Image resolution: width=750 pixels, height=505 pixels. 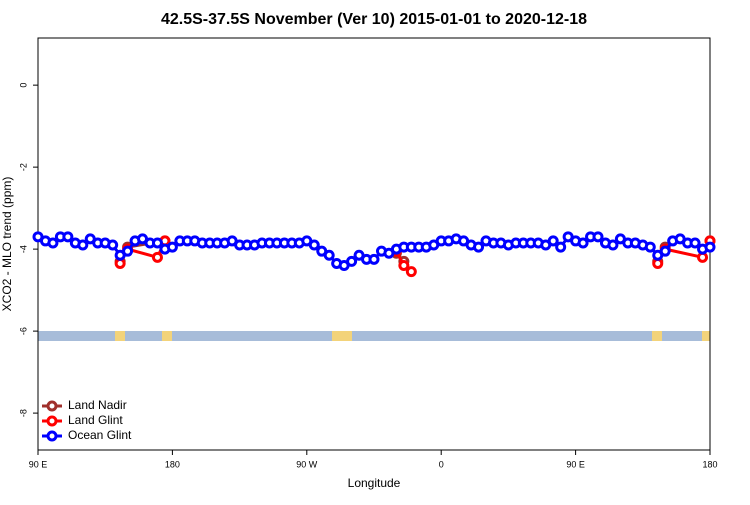 What do you see at coordinates (100, 435) in the screenshot?
I see `legend-label: Ocean Glint` at bounding box center [100, 435].